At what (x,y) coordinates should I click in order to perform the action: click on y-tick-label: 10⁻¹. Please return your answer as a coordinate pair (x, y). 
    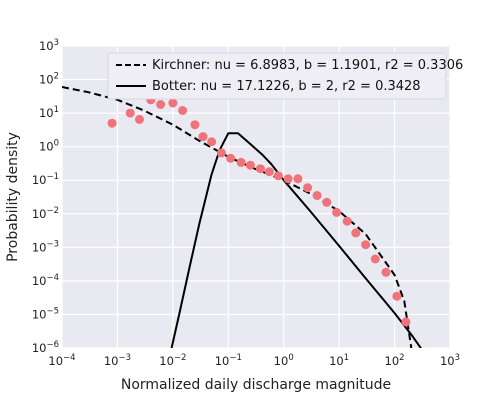
    Looking at the image, I should click on (45, 179).